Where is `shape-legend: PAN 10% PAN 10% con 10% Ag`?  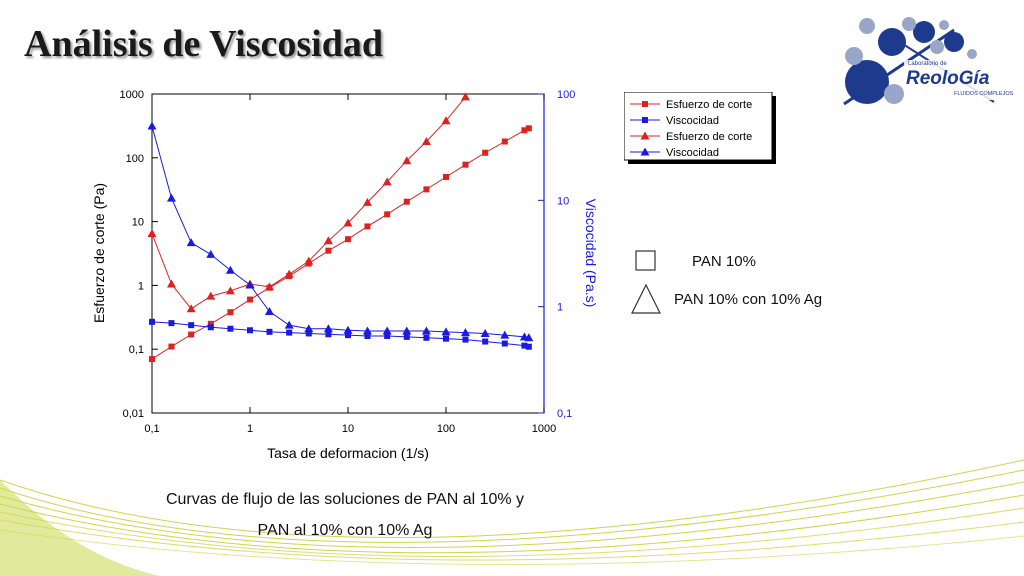 shape-legend: PAN 10% PAN 10% con 10% Ag is located at coordinates (740, 285).